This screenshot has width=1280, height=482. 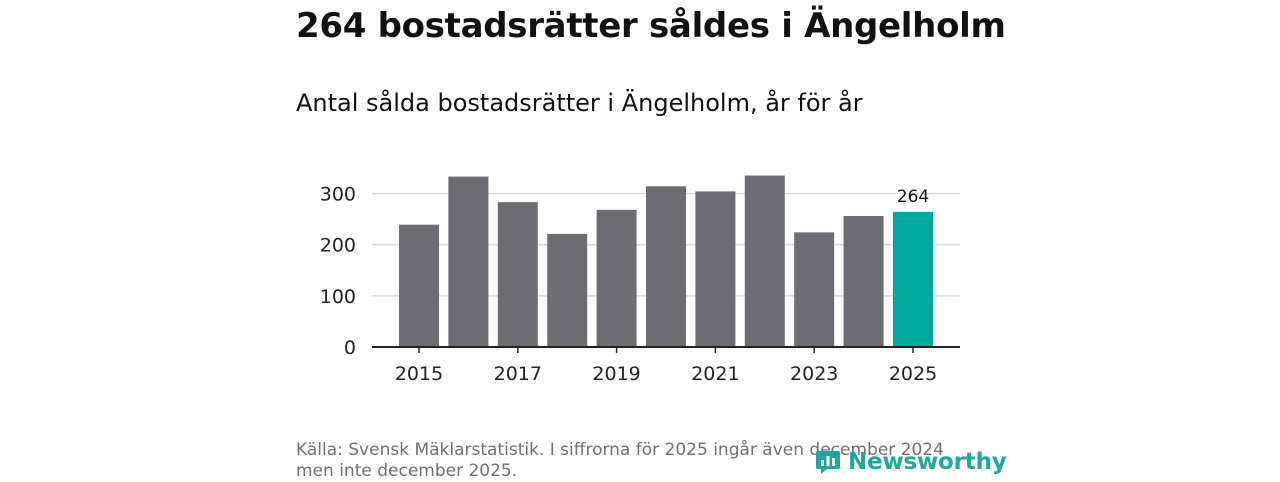 What do you see at coordinates (814, 289) in the screenshot?
I see `bar-2023` at bounding box center [814, 289].